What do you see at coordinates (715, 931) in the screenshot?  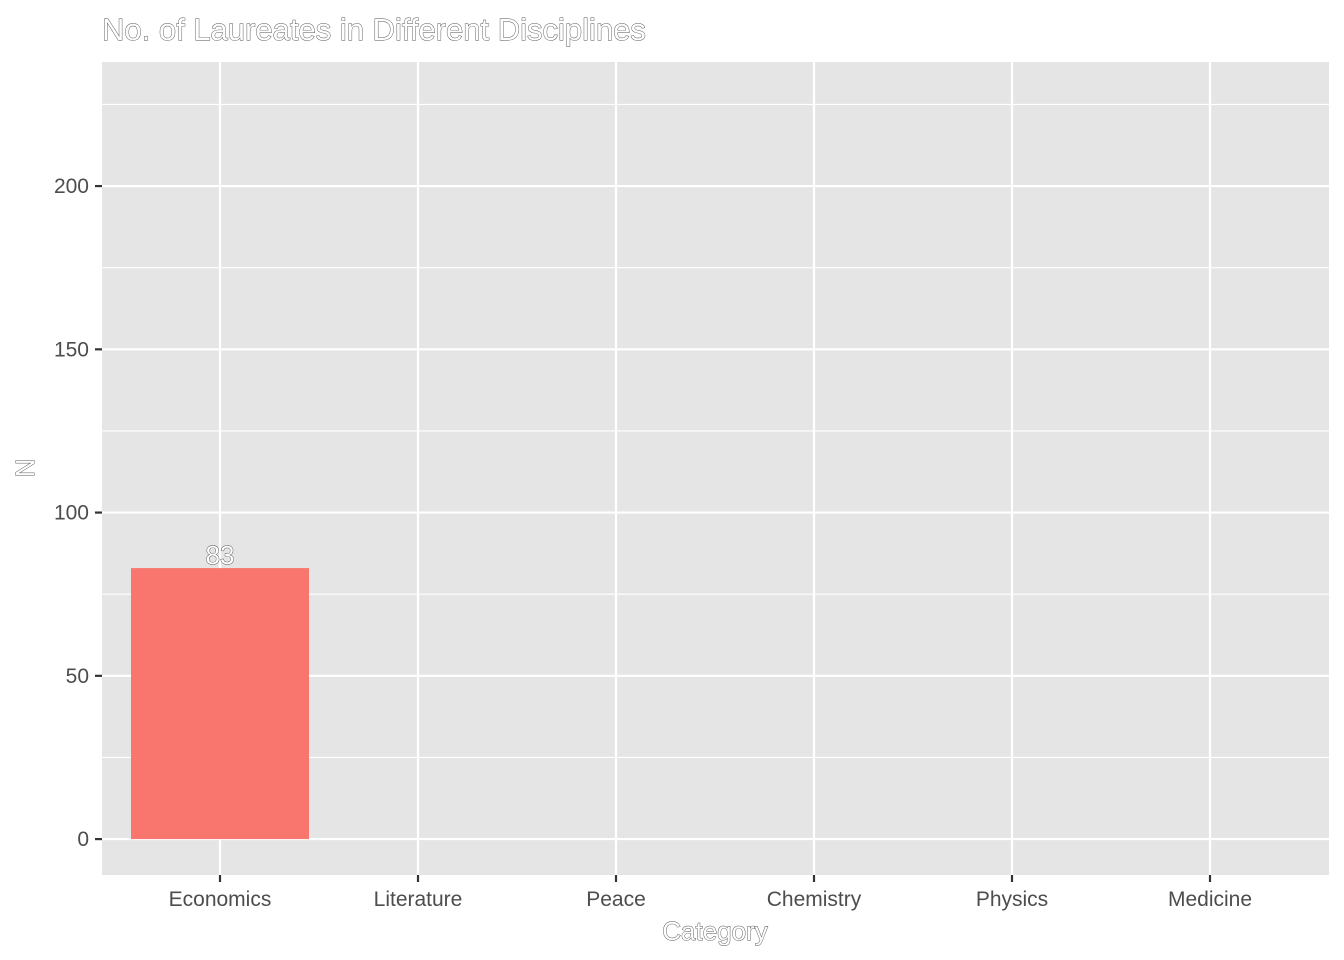 I see `x-axis-title: Category` at bounding box center [715, 931].